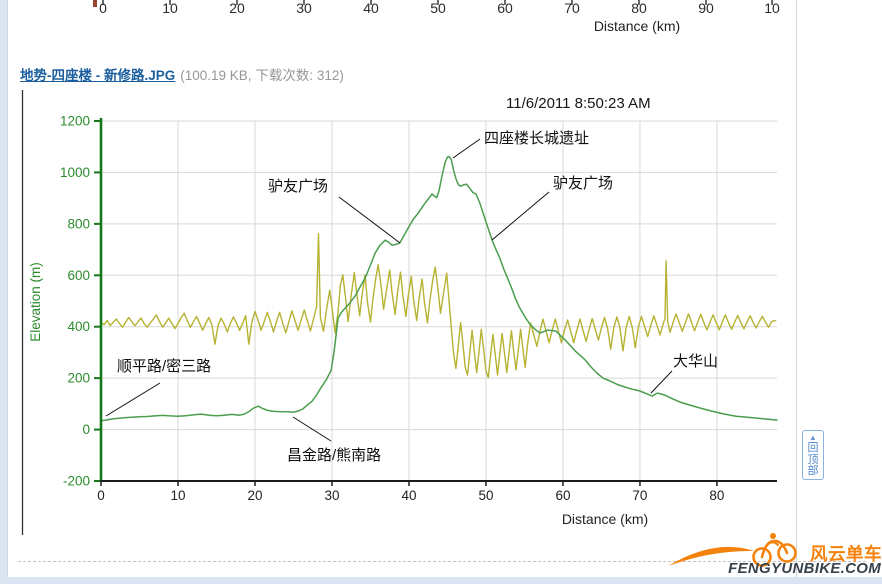 The height and width of the screenshot is (584, 882). Describe the element at coordinates (813, 459) in the screenshot. I see `back-to-top-label: 回顶部` at that location.